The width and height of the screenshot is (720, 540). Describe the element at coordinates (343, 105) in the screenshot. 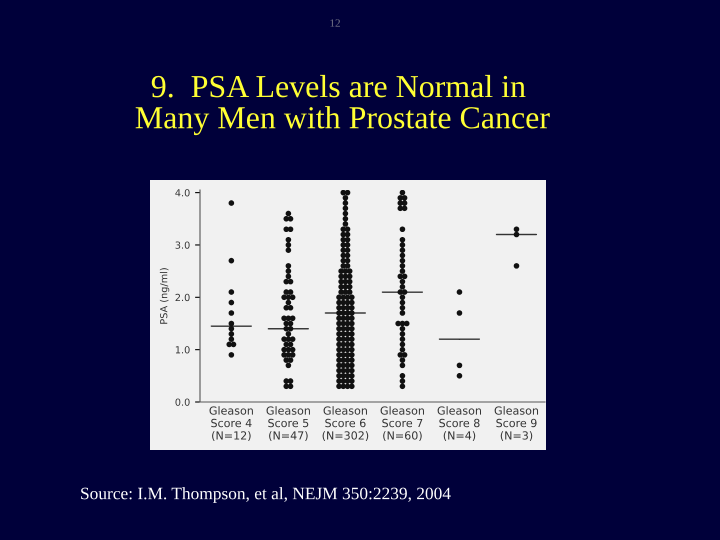

I see `chart-title: 9. PSA Levels are Normal in Many Men with Prostate Cancer` at that location.